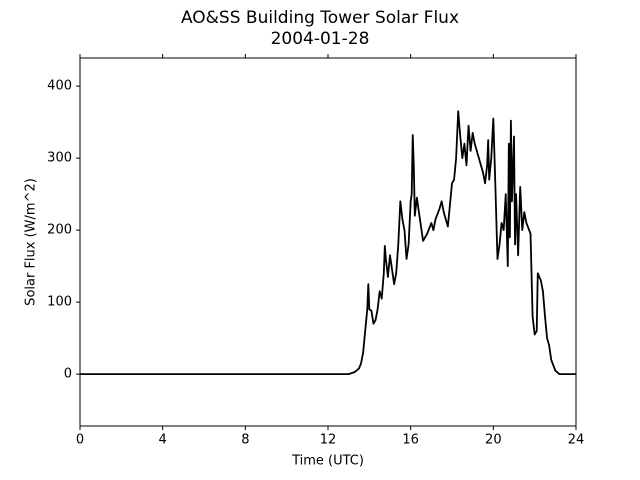 The width and height of the screenshot is (640, 480). I want to click on chart-subtitle: 2004-01-28, so click(320, 39).